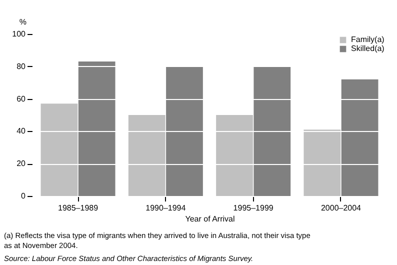 This screenshot has height=265, width=397. I want to click on x-axis-title: Year of Arrival, so click(210, 219).